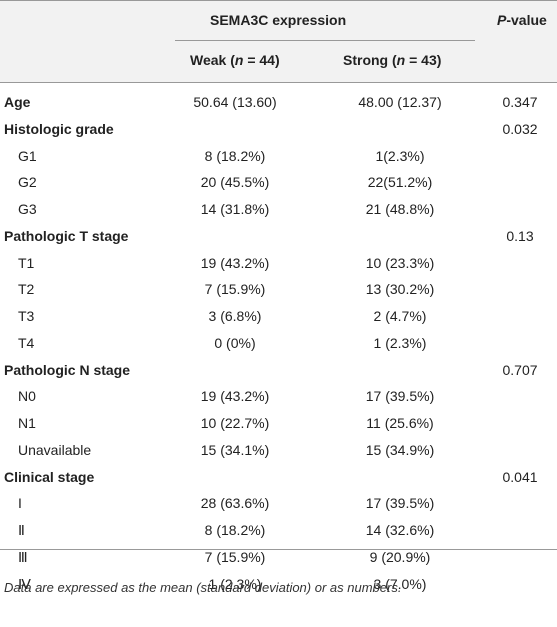 The image size is (557, 627). I want to click on strong-header: Strong (n = 43), so click(392, 60).